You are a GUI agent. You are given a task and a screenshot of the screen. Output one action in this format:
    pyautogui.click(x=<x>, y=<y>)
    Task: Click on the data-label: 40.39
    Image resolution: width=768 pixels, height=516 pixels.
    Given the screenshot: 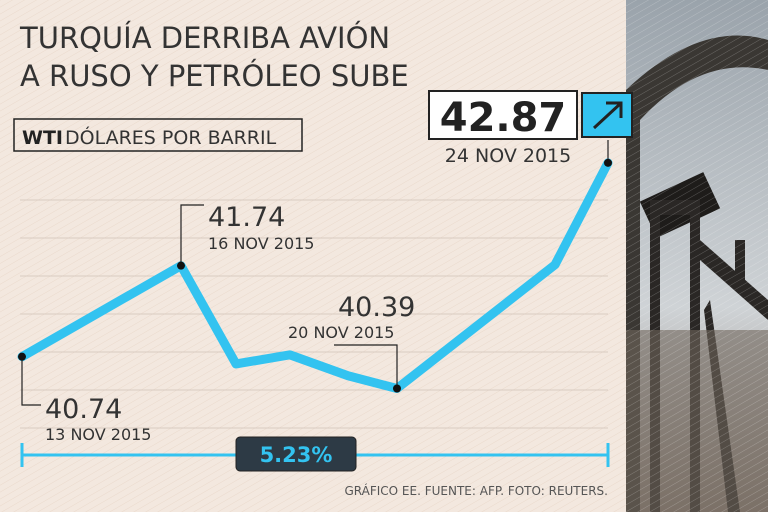 What is the action you would take?
    pyautogui.click(x=376, y=307)
    